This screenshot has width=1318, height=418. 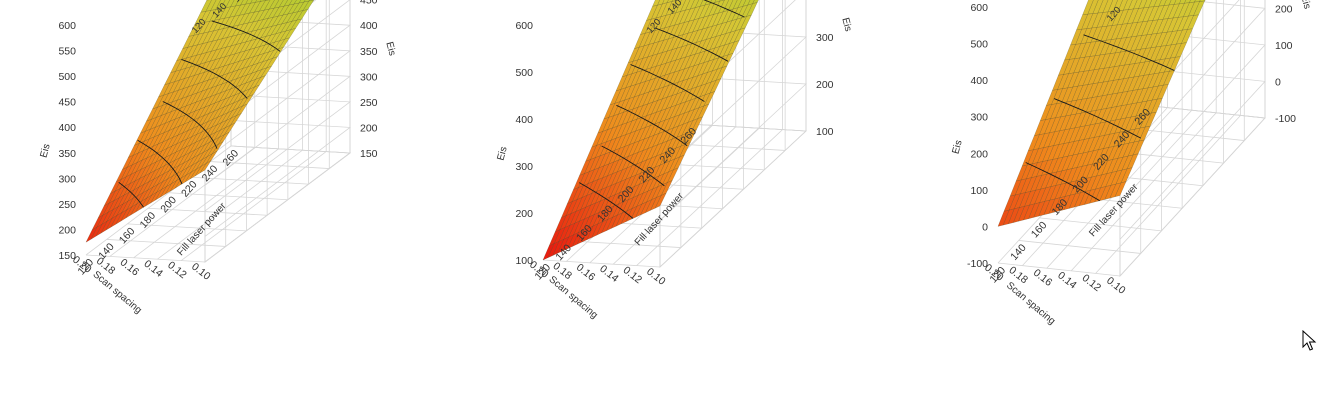 What do you see at coordinates (369, 52) in the screenshot?
I see `z-tick-label: 350` at bounding box center [369, 52].